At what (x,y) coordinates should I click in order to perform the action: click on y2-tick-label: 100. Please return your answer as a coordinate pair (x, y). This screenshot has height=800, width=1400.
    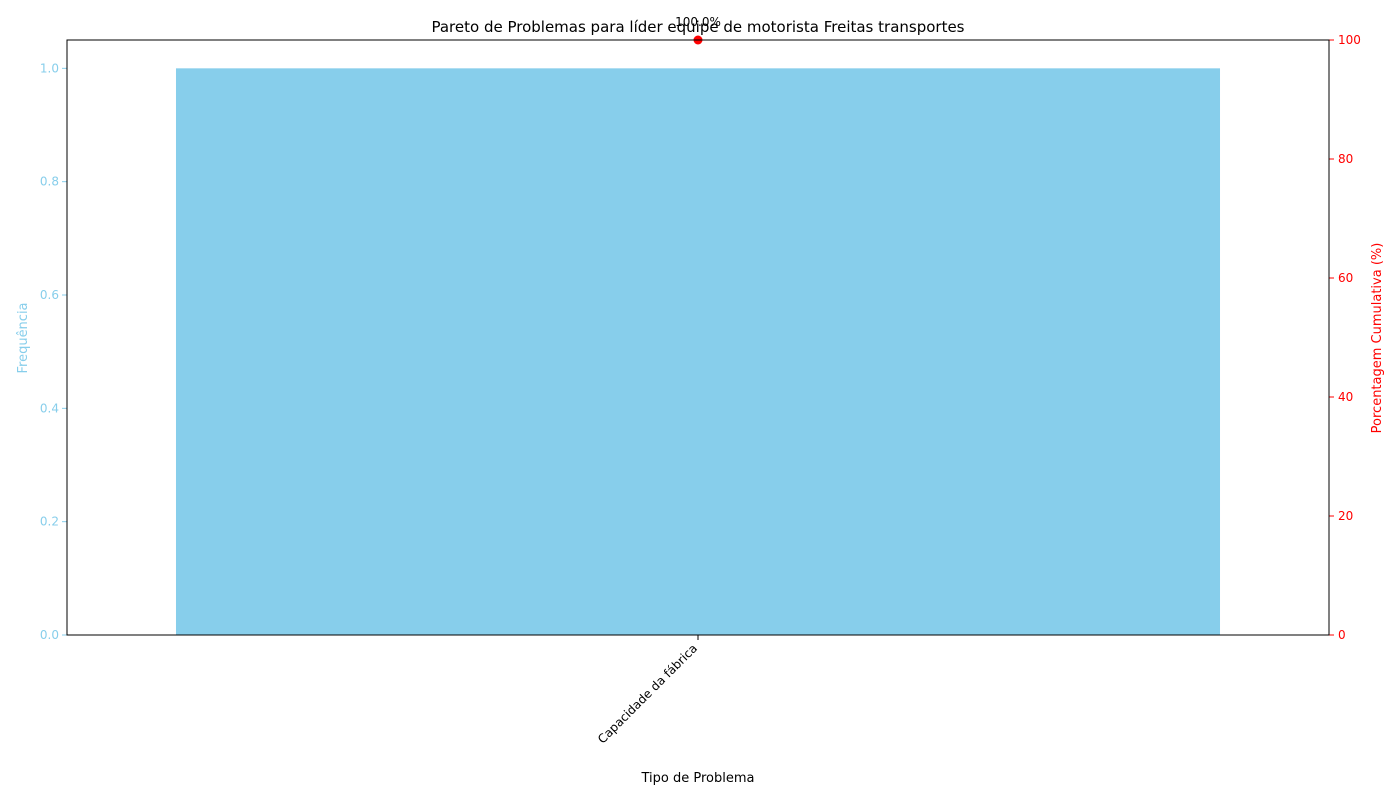
    Looking at the image, I should click on (1349, 40).